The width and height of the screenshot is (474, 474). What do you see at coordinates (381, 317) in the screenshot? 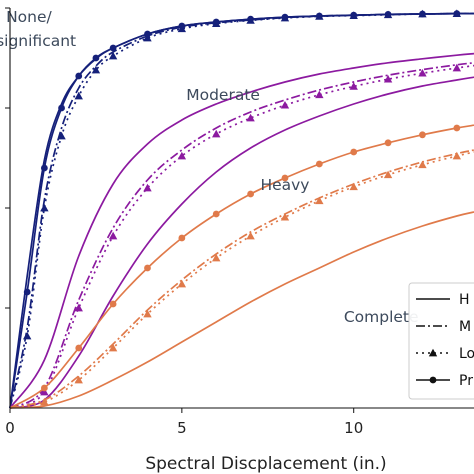
I see `annotation-5: Complete` at bounding box center [381, 317].